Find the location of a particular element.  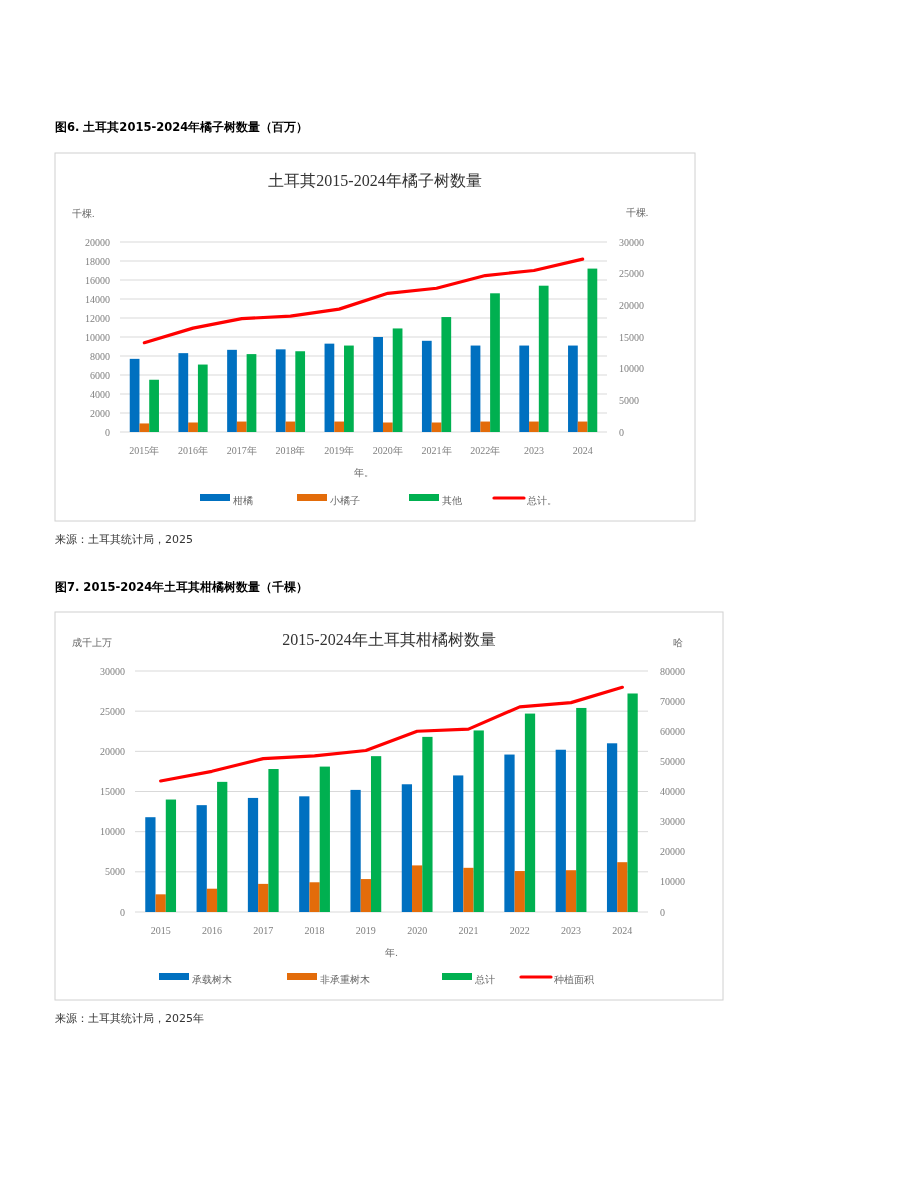

legend-label: 总计 is located at coordinates (484, 979).